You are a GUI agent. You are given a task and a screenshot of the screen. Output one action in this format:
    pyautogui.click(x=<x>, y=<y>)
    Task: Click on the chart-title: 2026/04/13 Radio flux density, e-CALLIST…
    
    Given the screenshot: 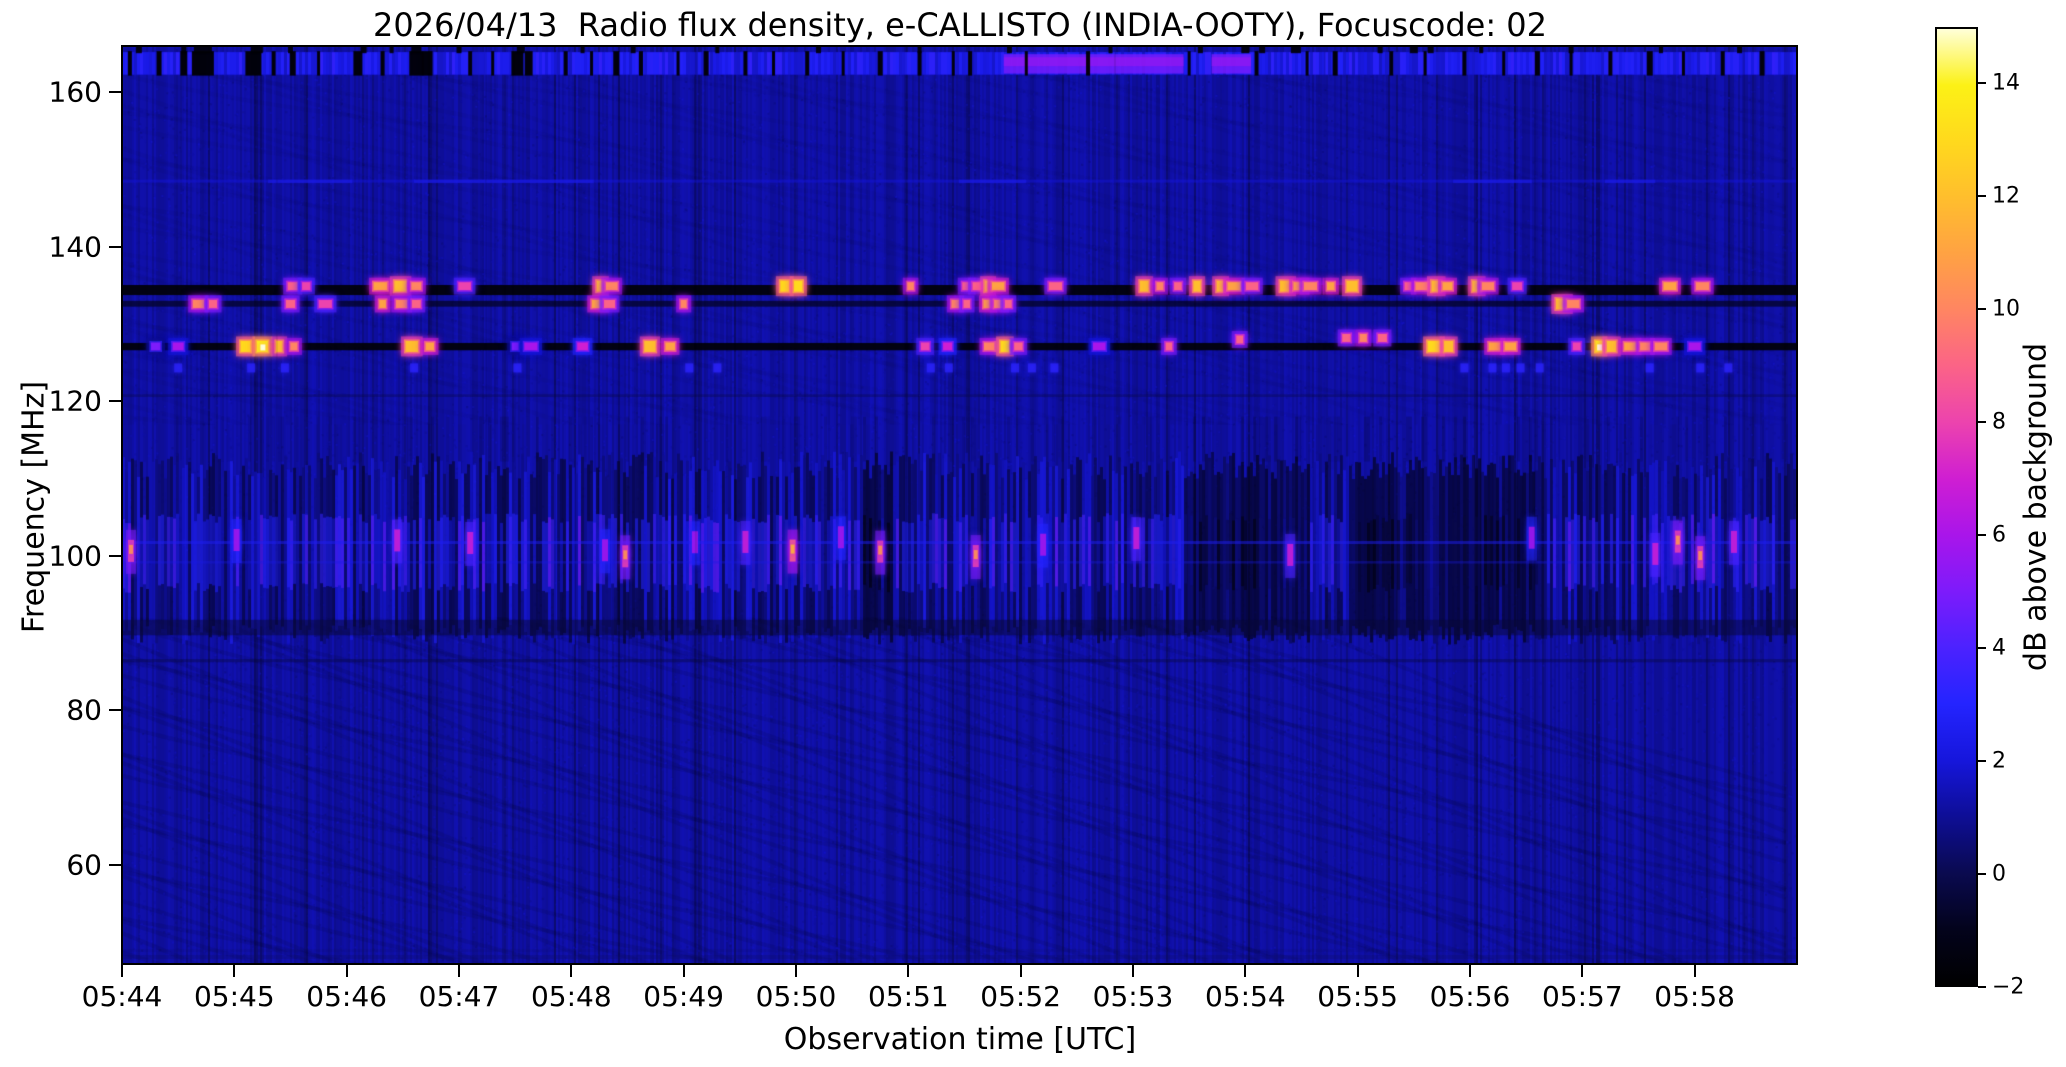 What is the action you would take?
    pyautogui.click(x=960, y=25)
    